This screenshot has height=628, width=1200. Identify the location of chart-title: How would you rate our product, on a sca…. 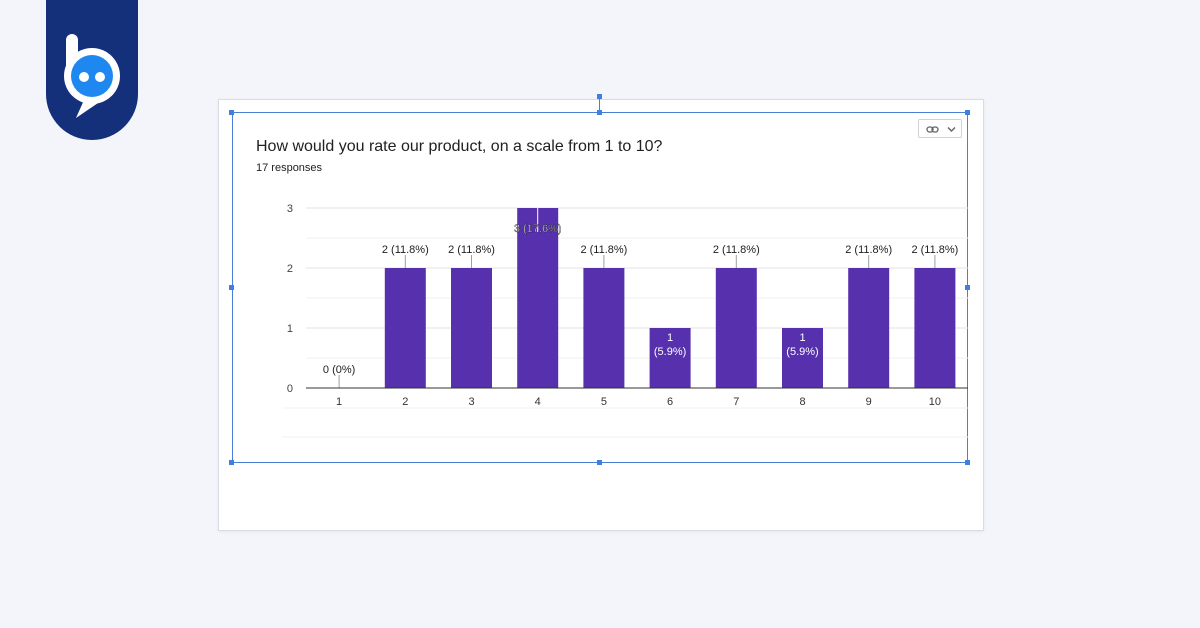
(459, 146).